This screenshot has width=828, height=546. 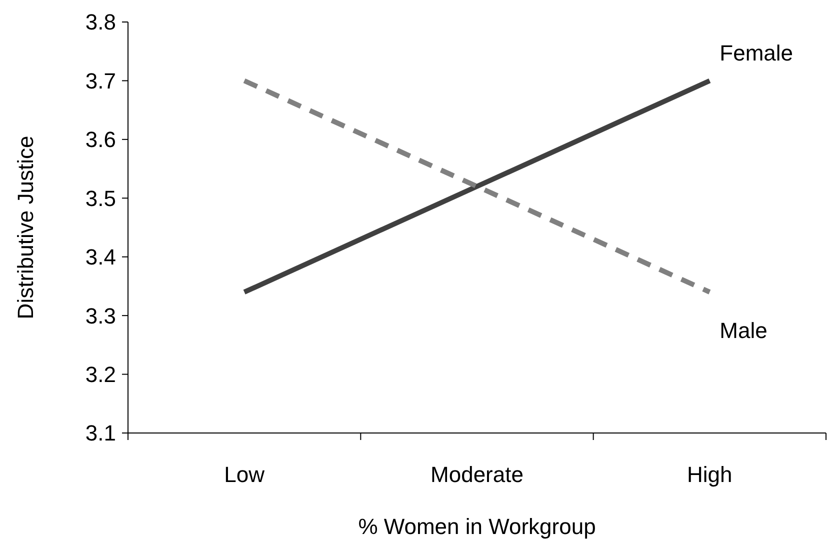 I want to click on series-label: Female, so click(x=757, y=53).